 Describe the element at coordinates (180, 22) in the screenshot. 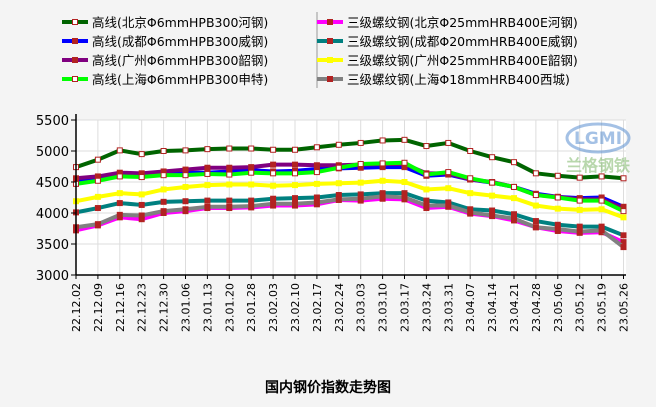

I see `legend-label-0: 高线(北京Φ6mmHPB300河钢)` at that location.